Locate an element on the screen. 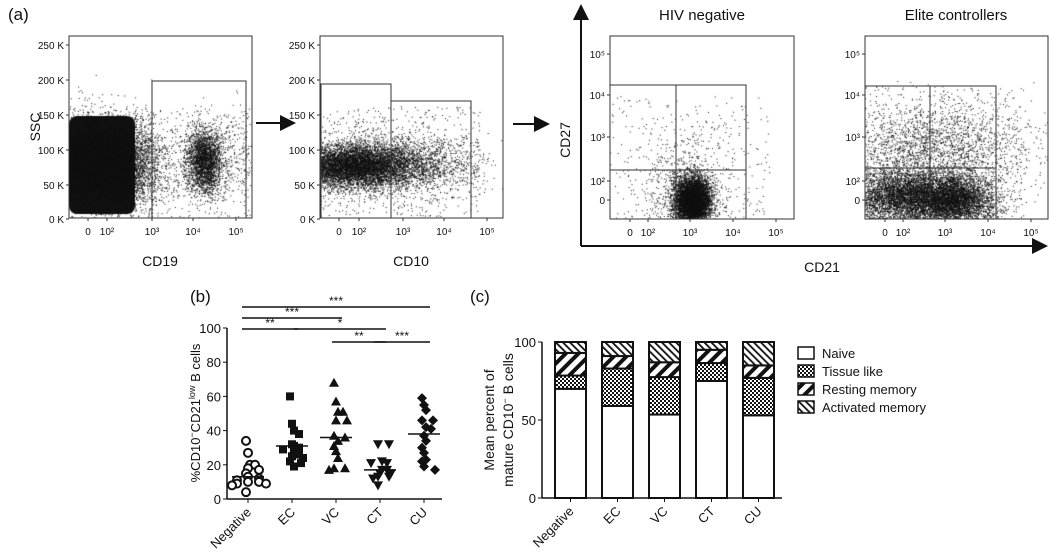 The width and height of the screenshot is (1050, 552). y-tick-label: 10⁴ is located at coordinates (852, 96).